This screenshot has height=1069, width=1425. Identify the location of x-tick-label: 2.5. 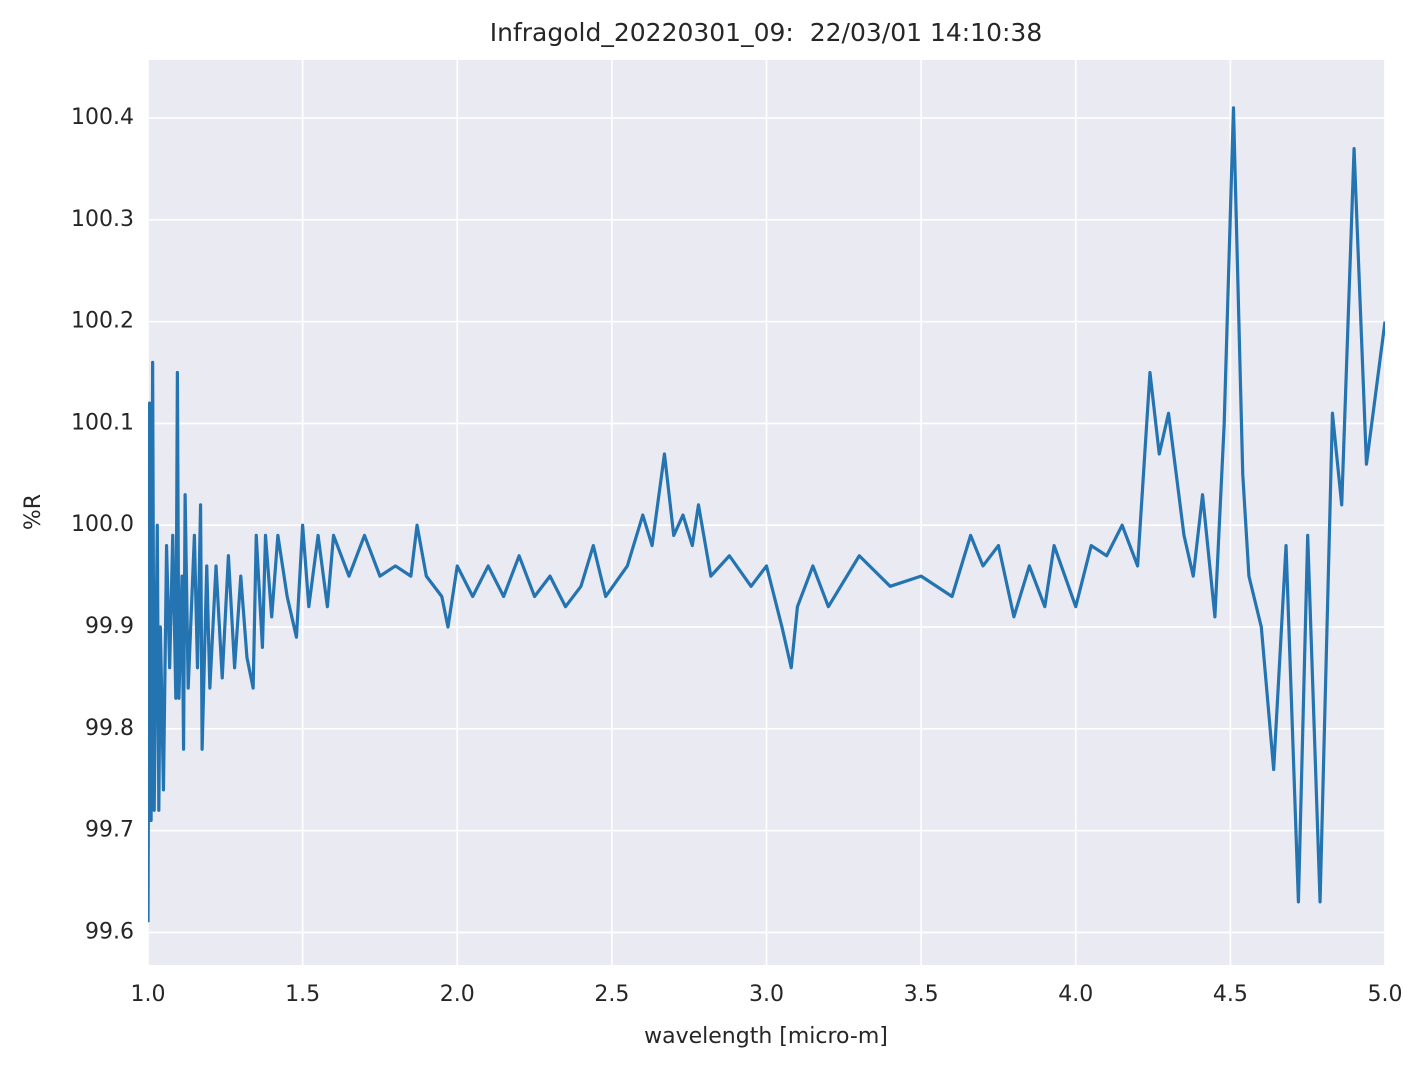
(611, 994).